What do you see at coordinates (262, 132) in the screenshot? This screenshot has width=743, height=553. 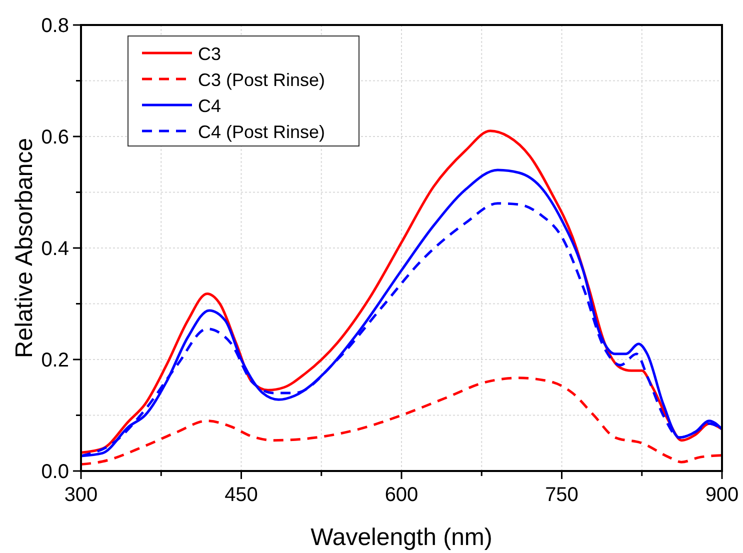 I see `legend-label: C4 (Post Rinse)` at bounding box center [262, 132].